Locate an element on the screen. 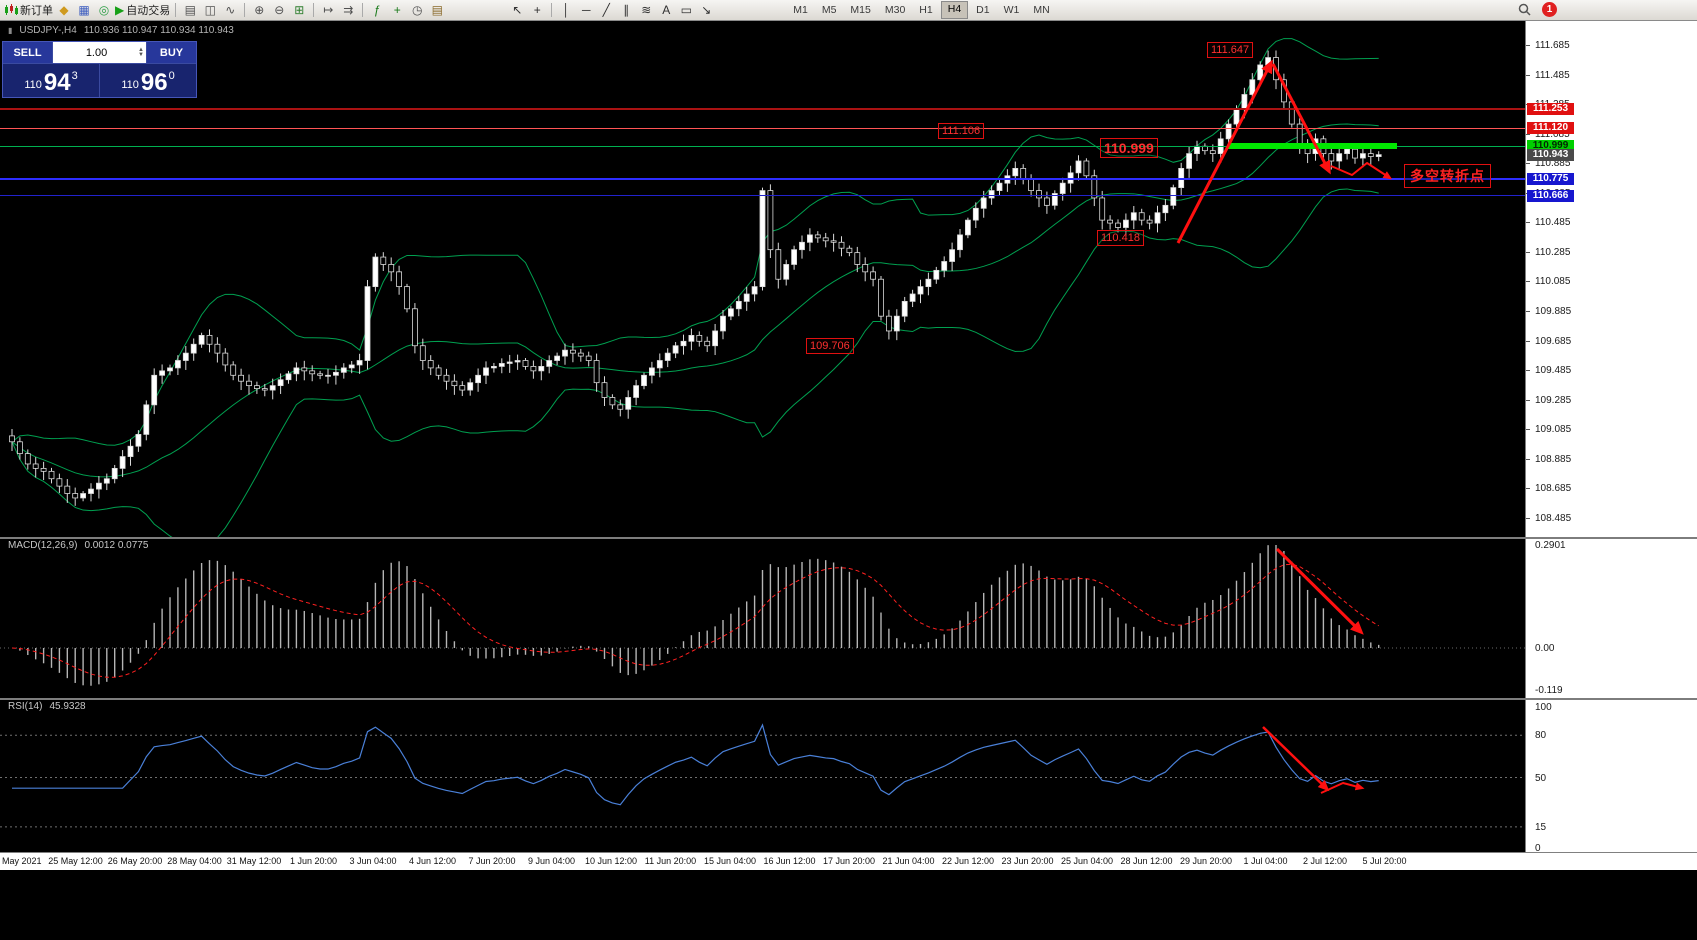 The image size is (1697, 940). periods-icon: ◷ is located at coordinates (417, 10).